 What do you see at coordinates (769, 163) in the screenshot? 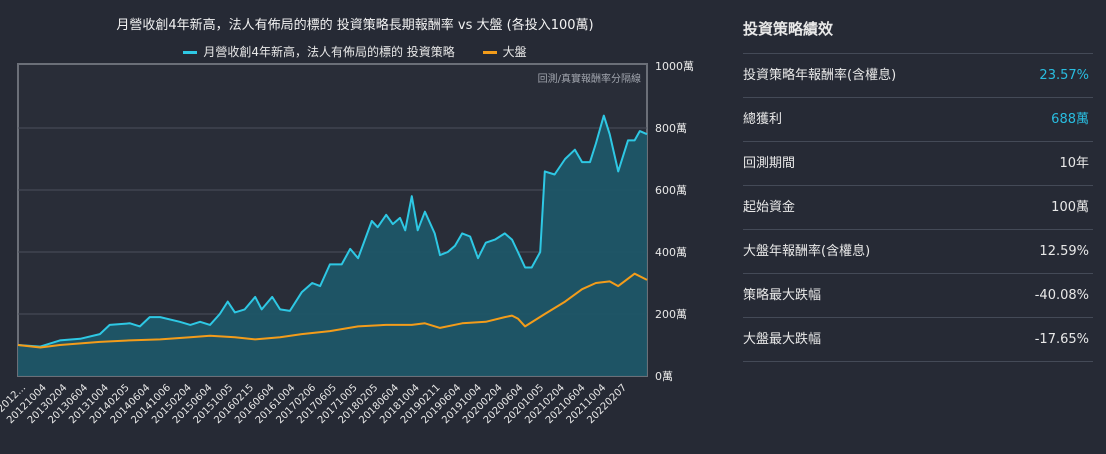
I see `stat-label: 回測期間` at bounding box center [769, 163].